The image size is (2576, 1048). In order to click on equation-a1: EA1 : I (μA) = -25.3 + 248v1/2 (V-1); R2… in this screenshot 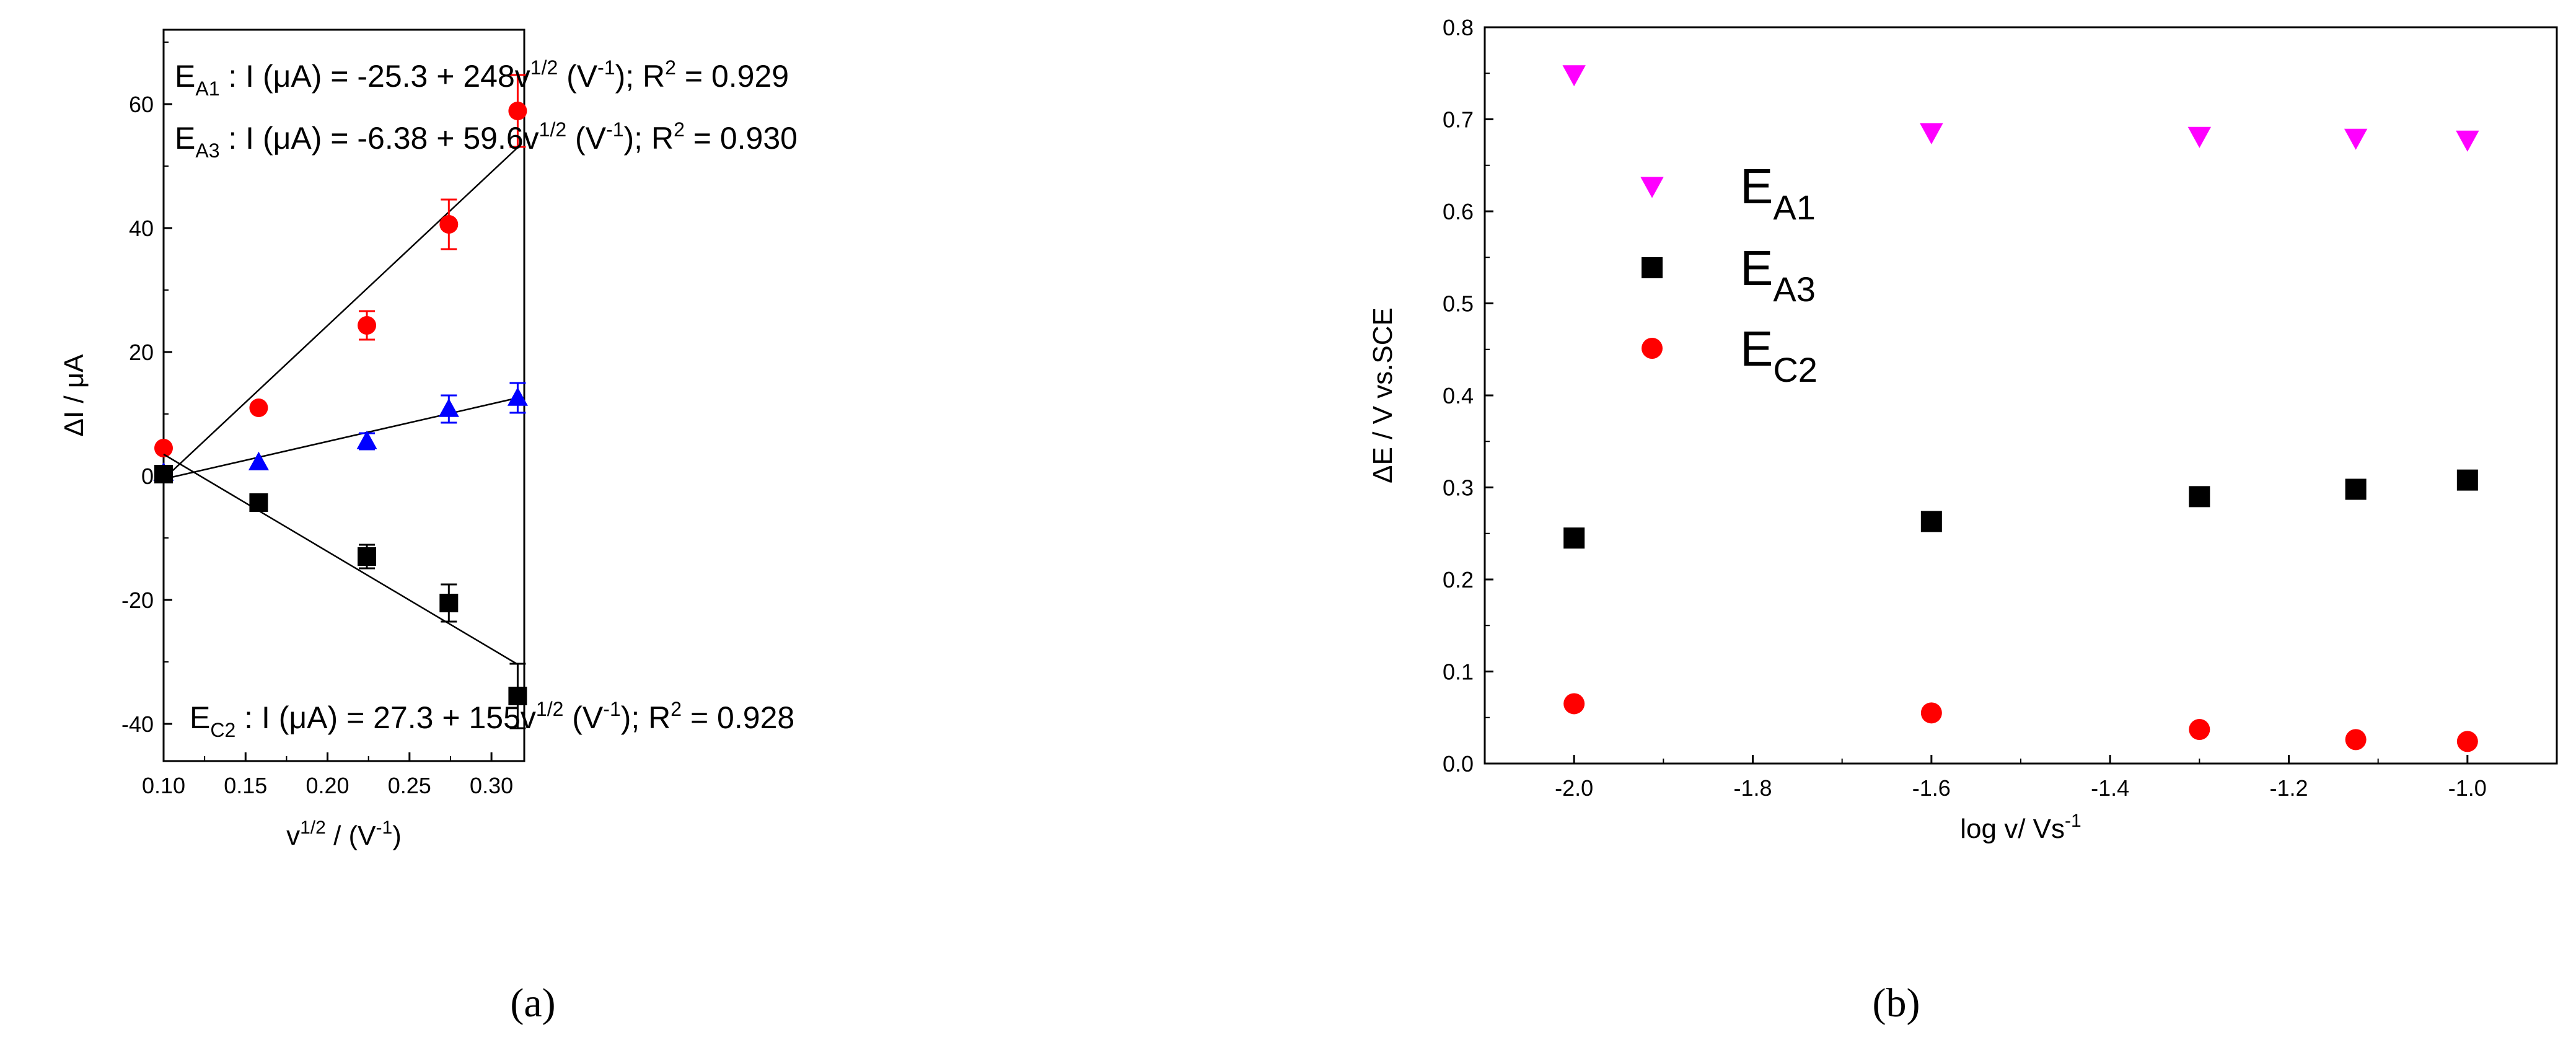, I will do `click(482, 78)`.